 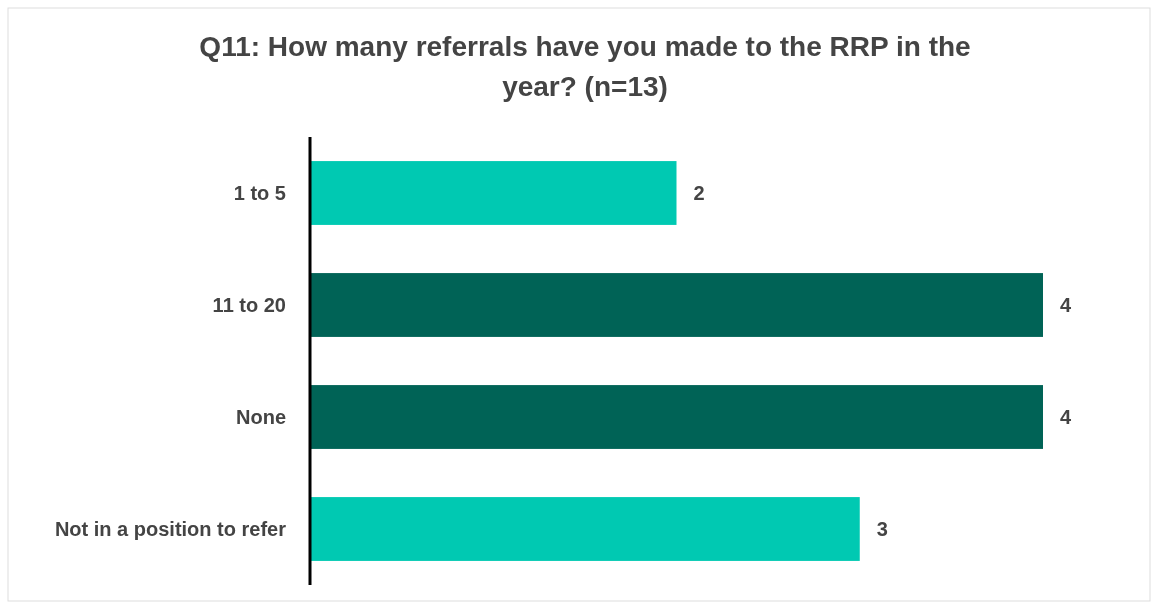 I want to click on y-tick-label: 1 to 5, so click(x=259, y=193).